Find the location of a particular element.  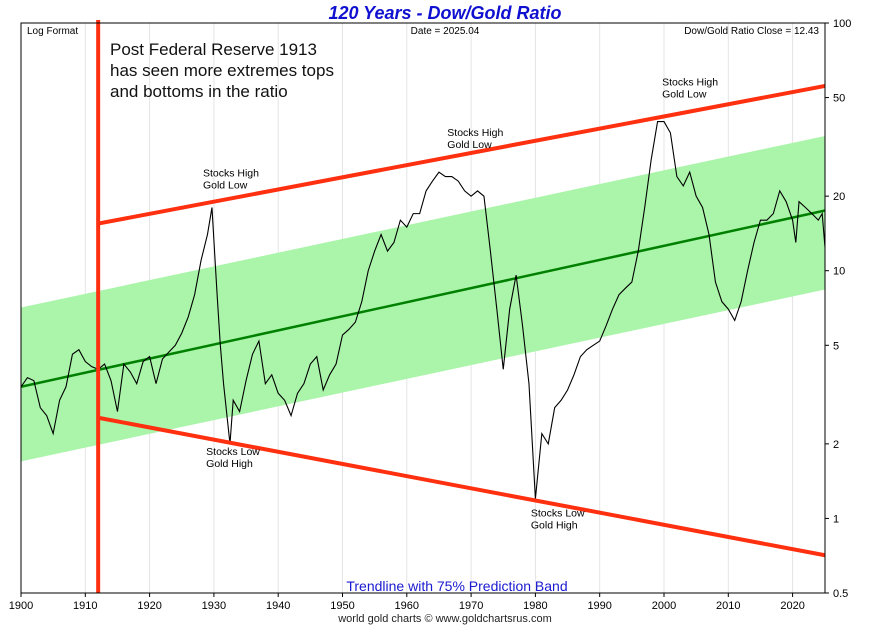

y-tick-label: 50 is located at coordinates (839, 99).